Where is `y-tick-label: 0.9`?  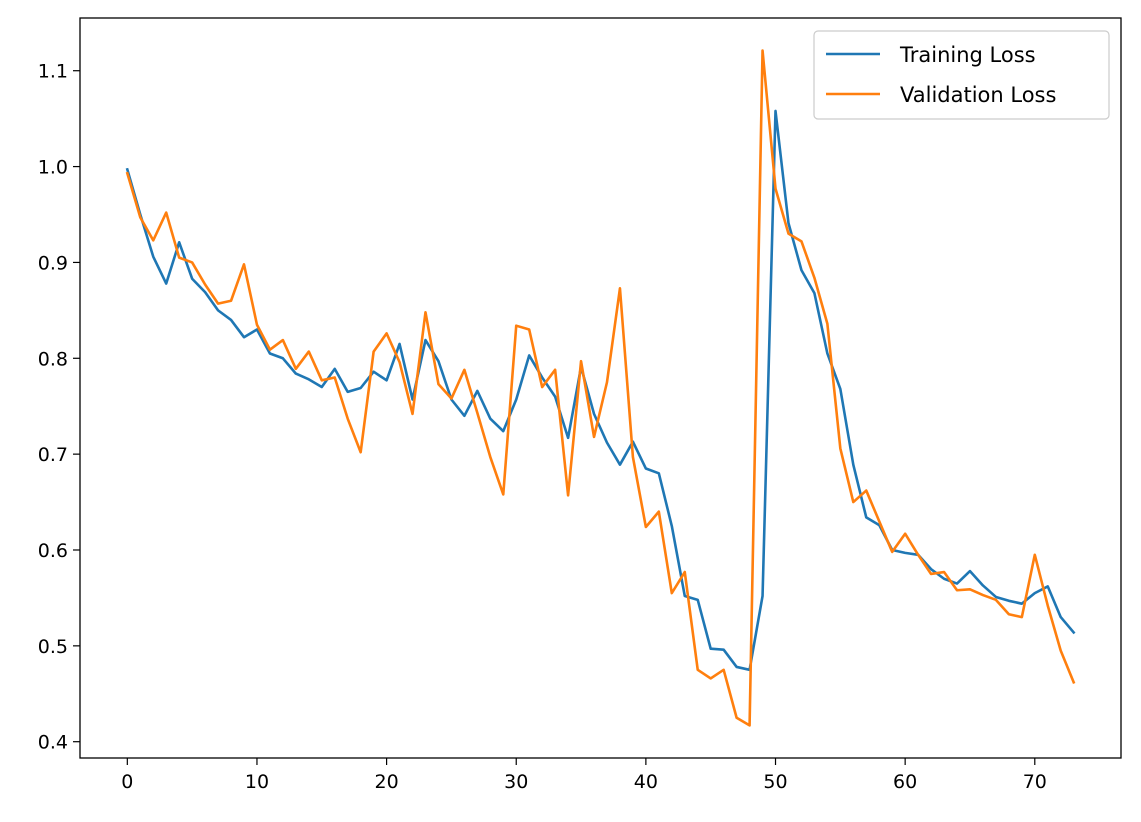
y-tick-label: 0.9 is located at coordinates (53, 263).